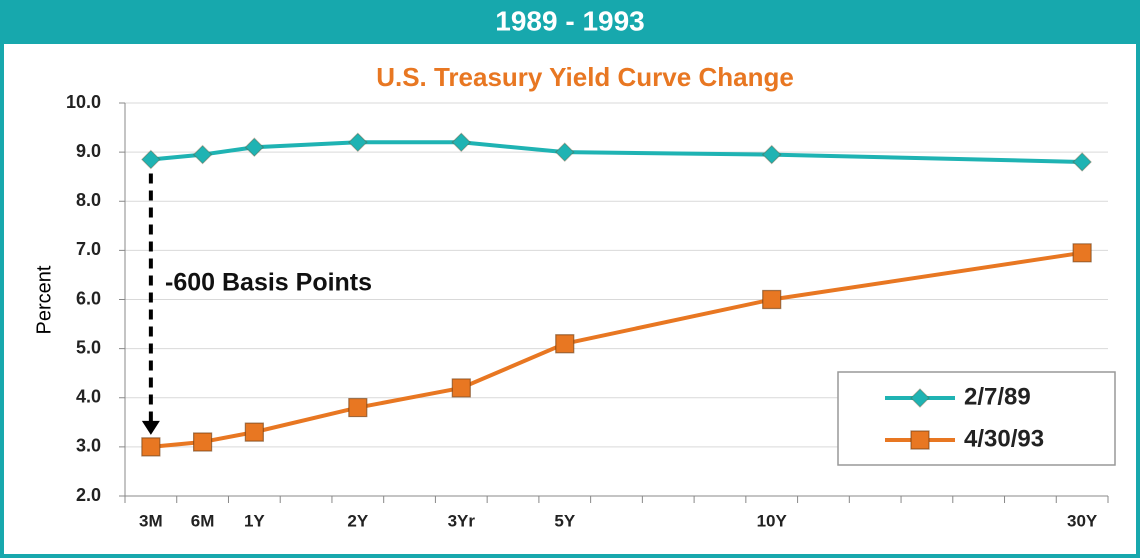  What do you see at coordinates (88, 200) in the screenshot?
I see `y-tick-label: 8.0` at bounding box center [88, 200].